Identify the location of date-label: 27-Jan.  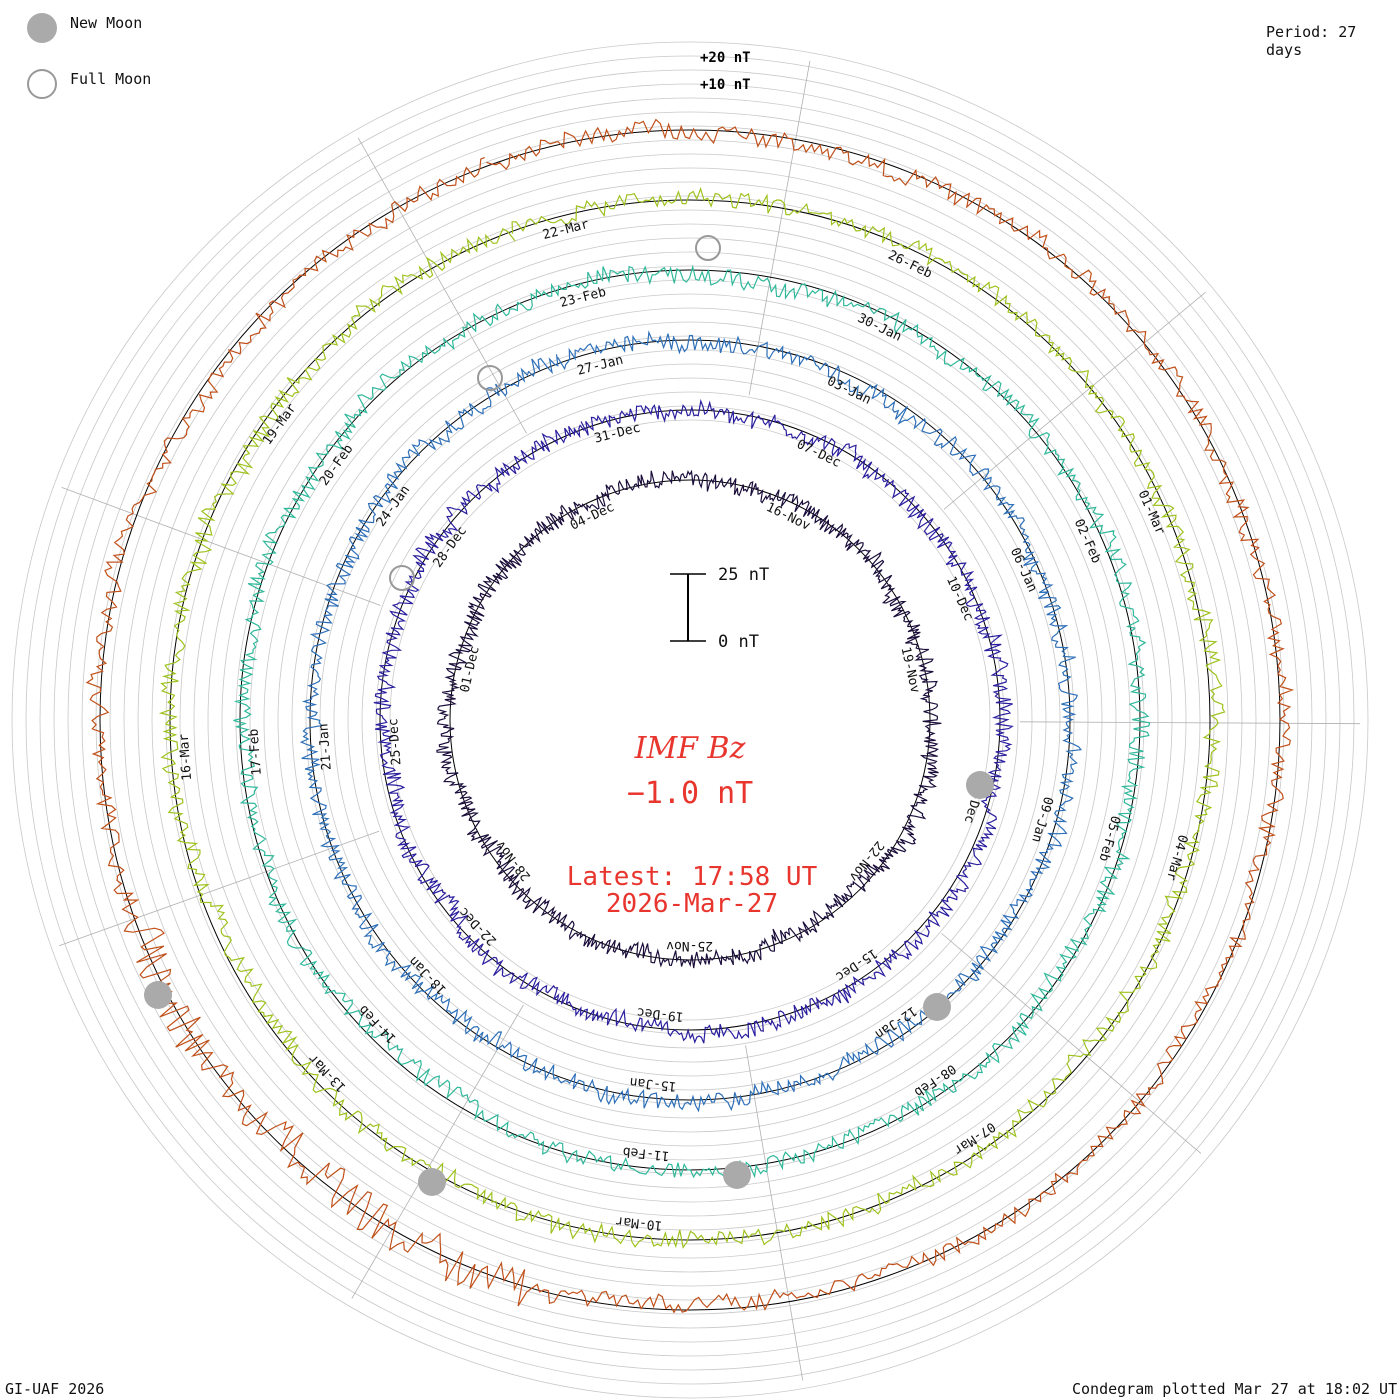
(600, 366).